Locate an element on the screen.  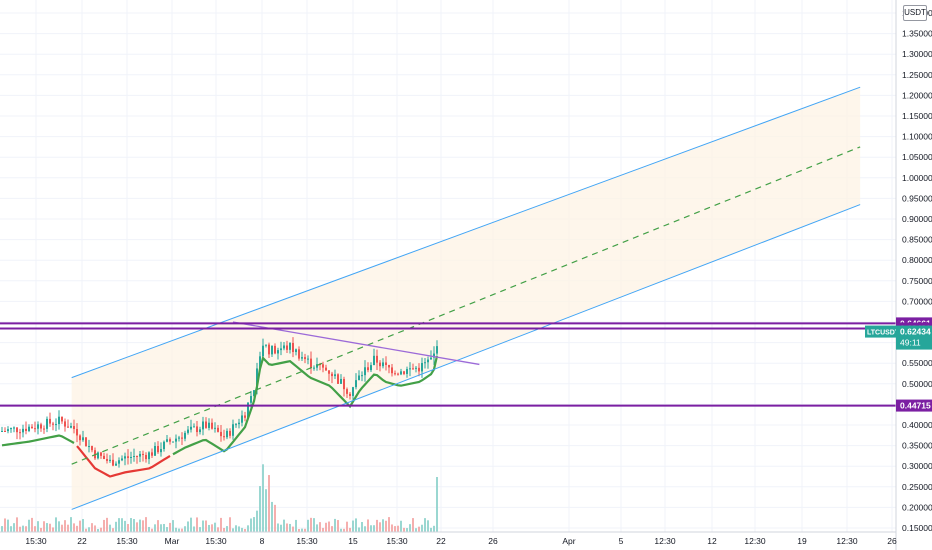
price-tag-label: 0.44715 is located at coordinates (915, 406).